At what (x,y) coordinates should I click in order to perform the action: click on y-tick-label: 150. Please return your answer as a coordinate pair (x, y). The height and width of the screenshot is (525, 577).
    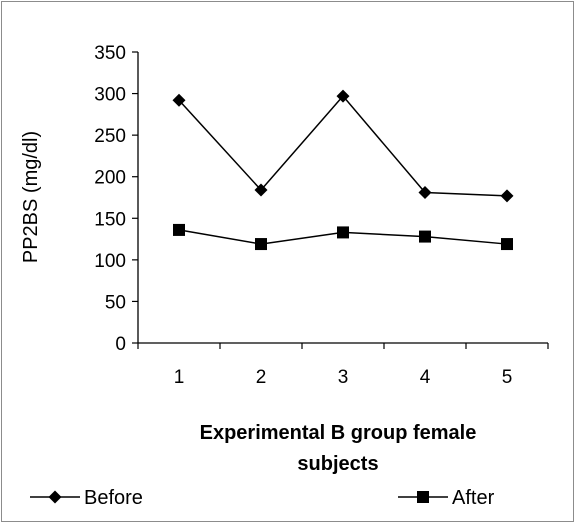
    Looking at the image, I should click on (110, 219).